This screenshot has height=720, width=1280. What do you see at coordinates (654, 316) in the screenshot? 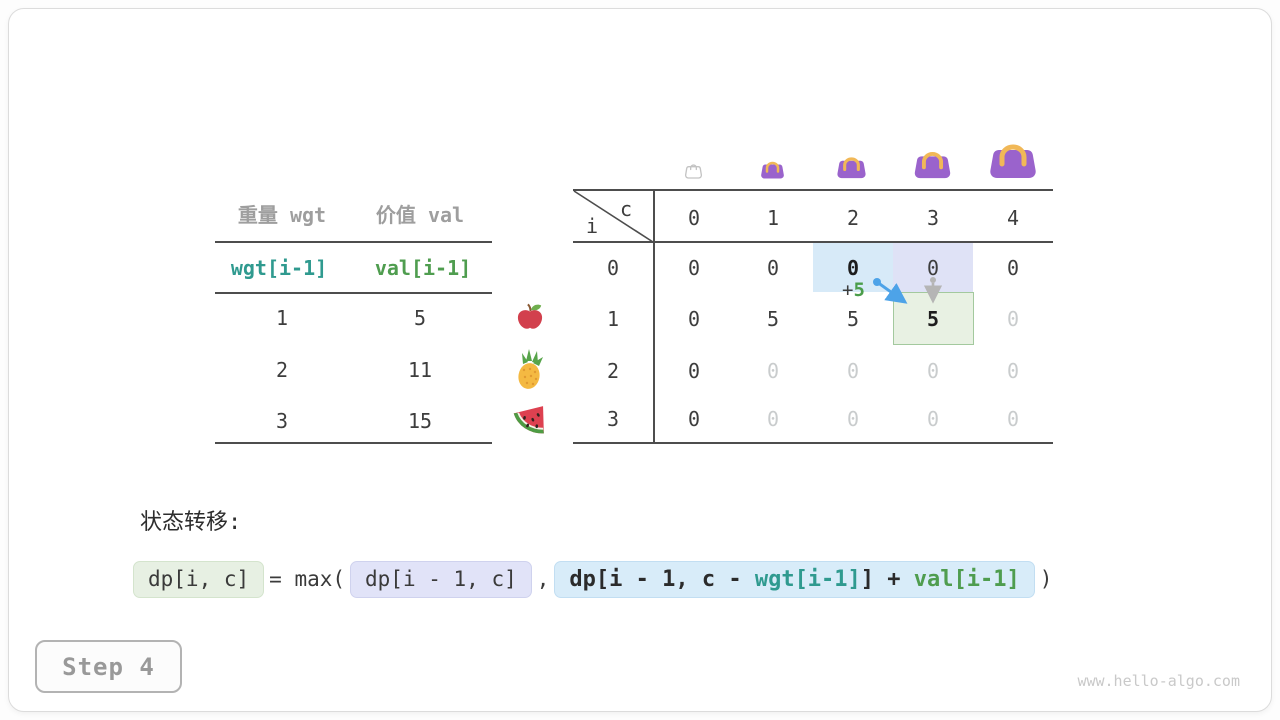
I see `dp-table-rule-vertical` at bounding box center [654, 316].